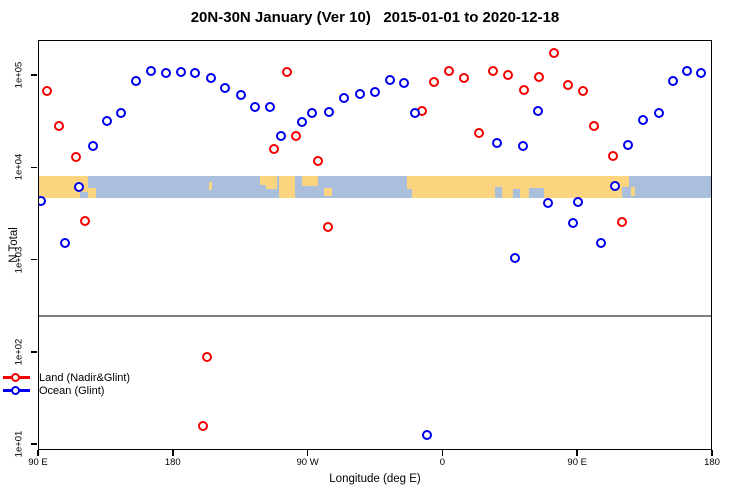 This screenshot has height=500, width=750. What do you see at coordinates (307, 462) in the screenshot?
I see `x-tick-label: 90 W` at bounding box center [307, 462].